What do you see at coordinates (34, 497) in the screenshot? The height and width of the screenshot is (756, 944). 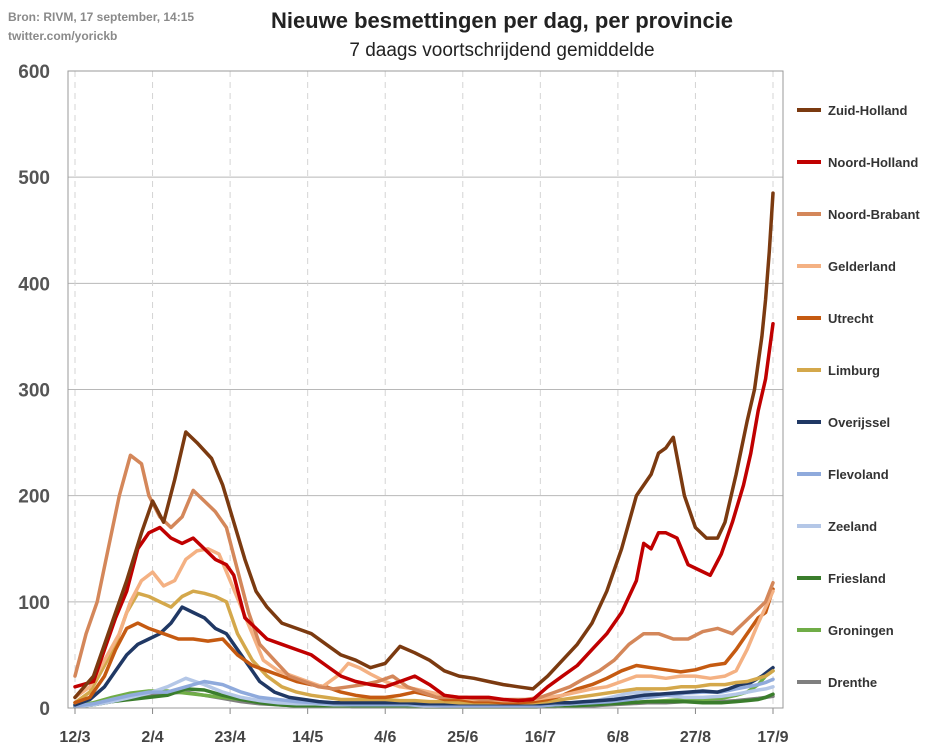 I see `y-tick-label: 200` at bounding box center [34, 497].